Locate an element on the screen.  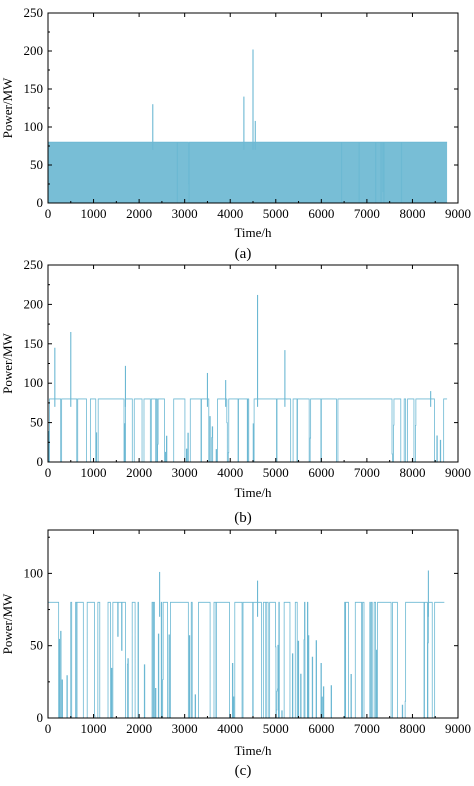
plateau-fill is located at coordinates (248, 172).